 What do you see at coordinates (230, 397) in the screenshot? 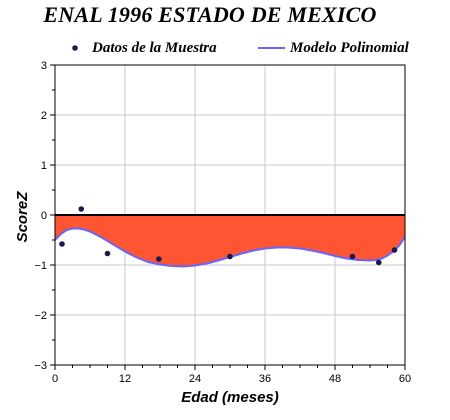
I see `x-axis-title: Edad (meses)` at bounding box center [230, 397].